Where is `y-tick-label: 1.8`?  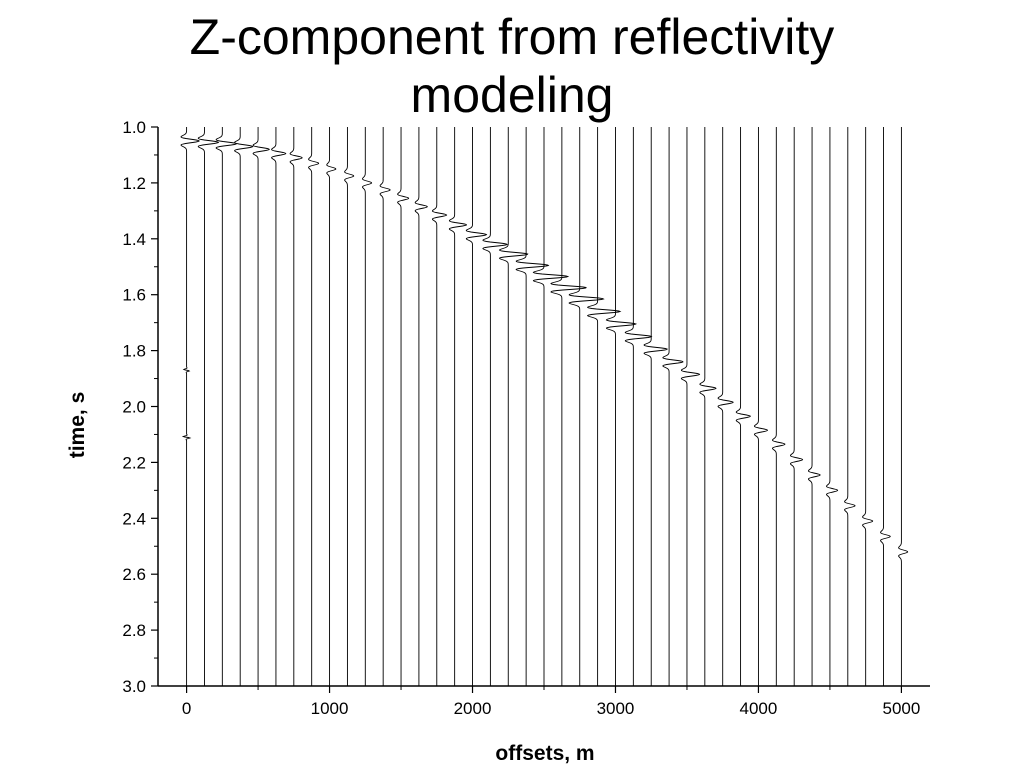 y-tick-label: 1.8 is located at coordinates (134, 351).